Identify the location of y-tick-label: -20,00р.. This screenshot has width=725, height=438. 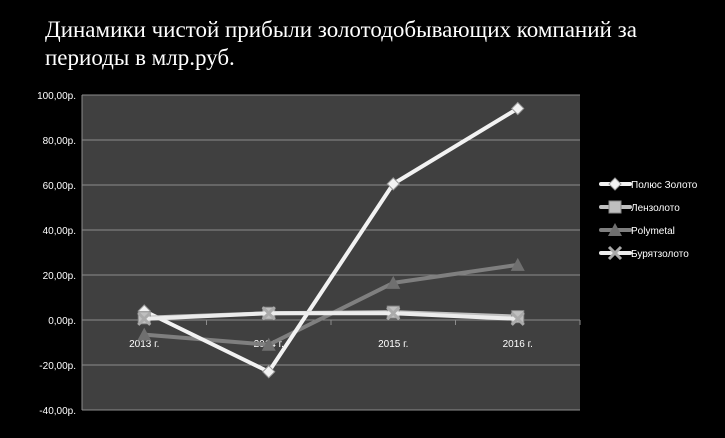
(57, 366).